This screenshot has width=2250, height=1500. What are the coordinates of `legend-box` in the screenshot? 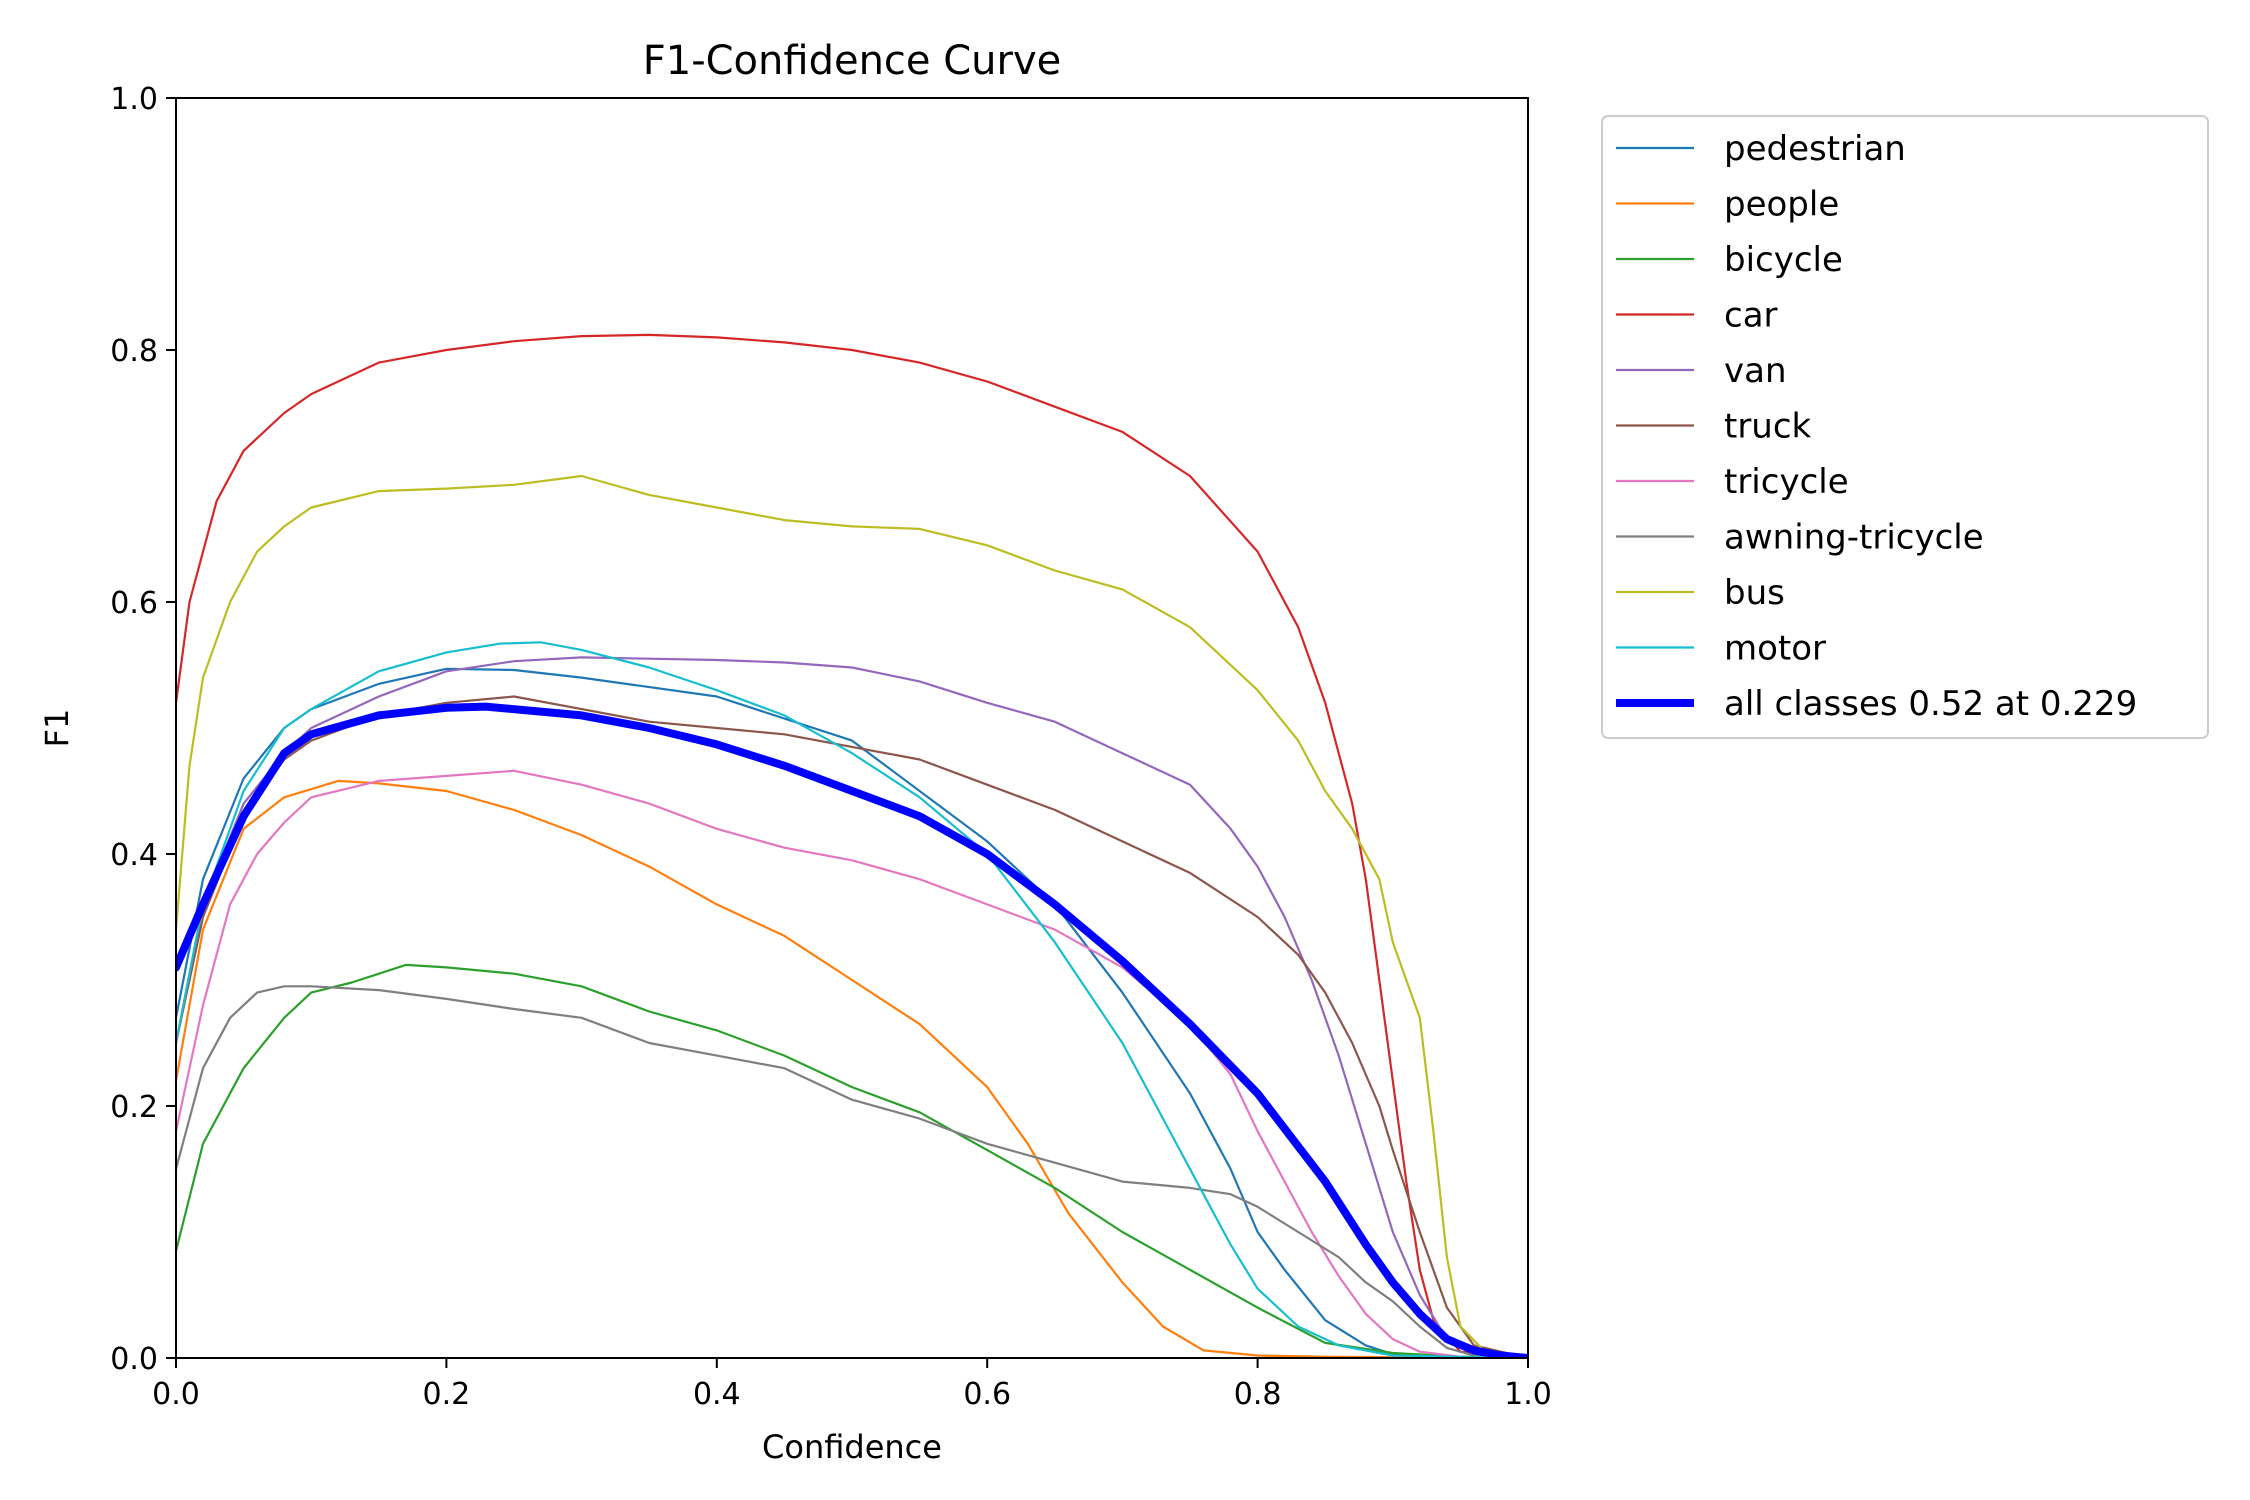 It's located at (1905, 427).